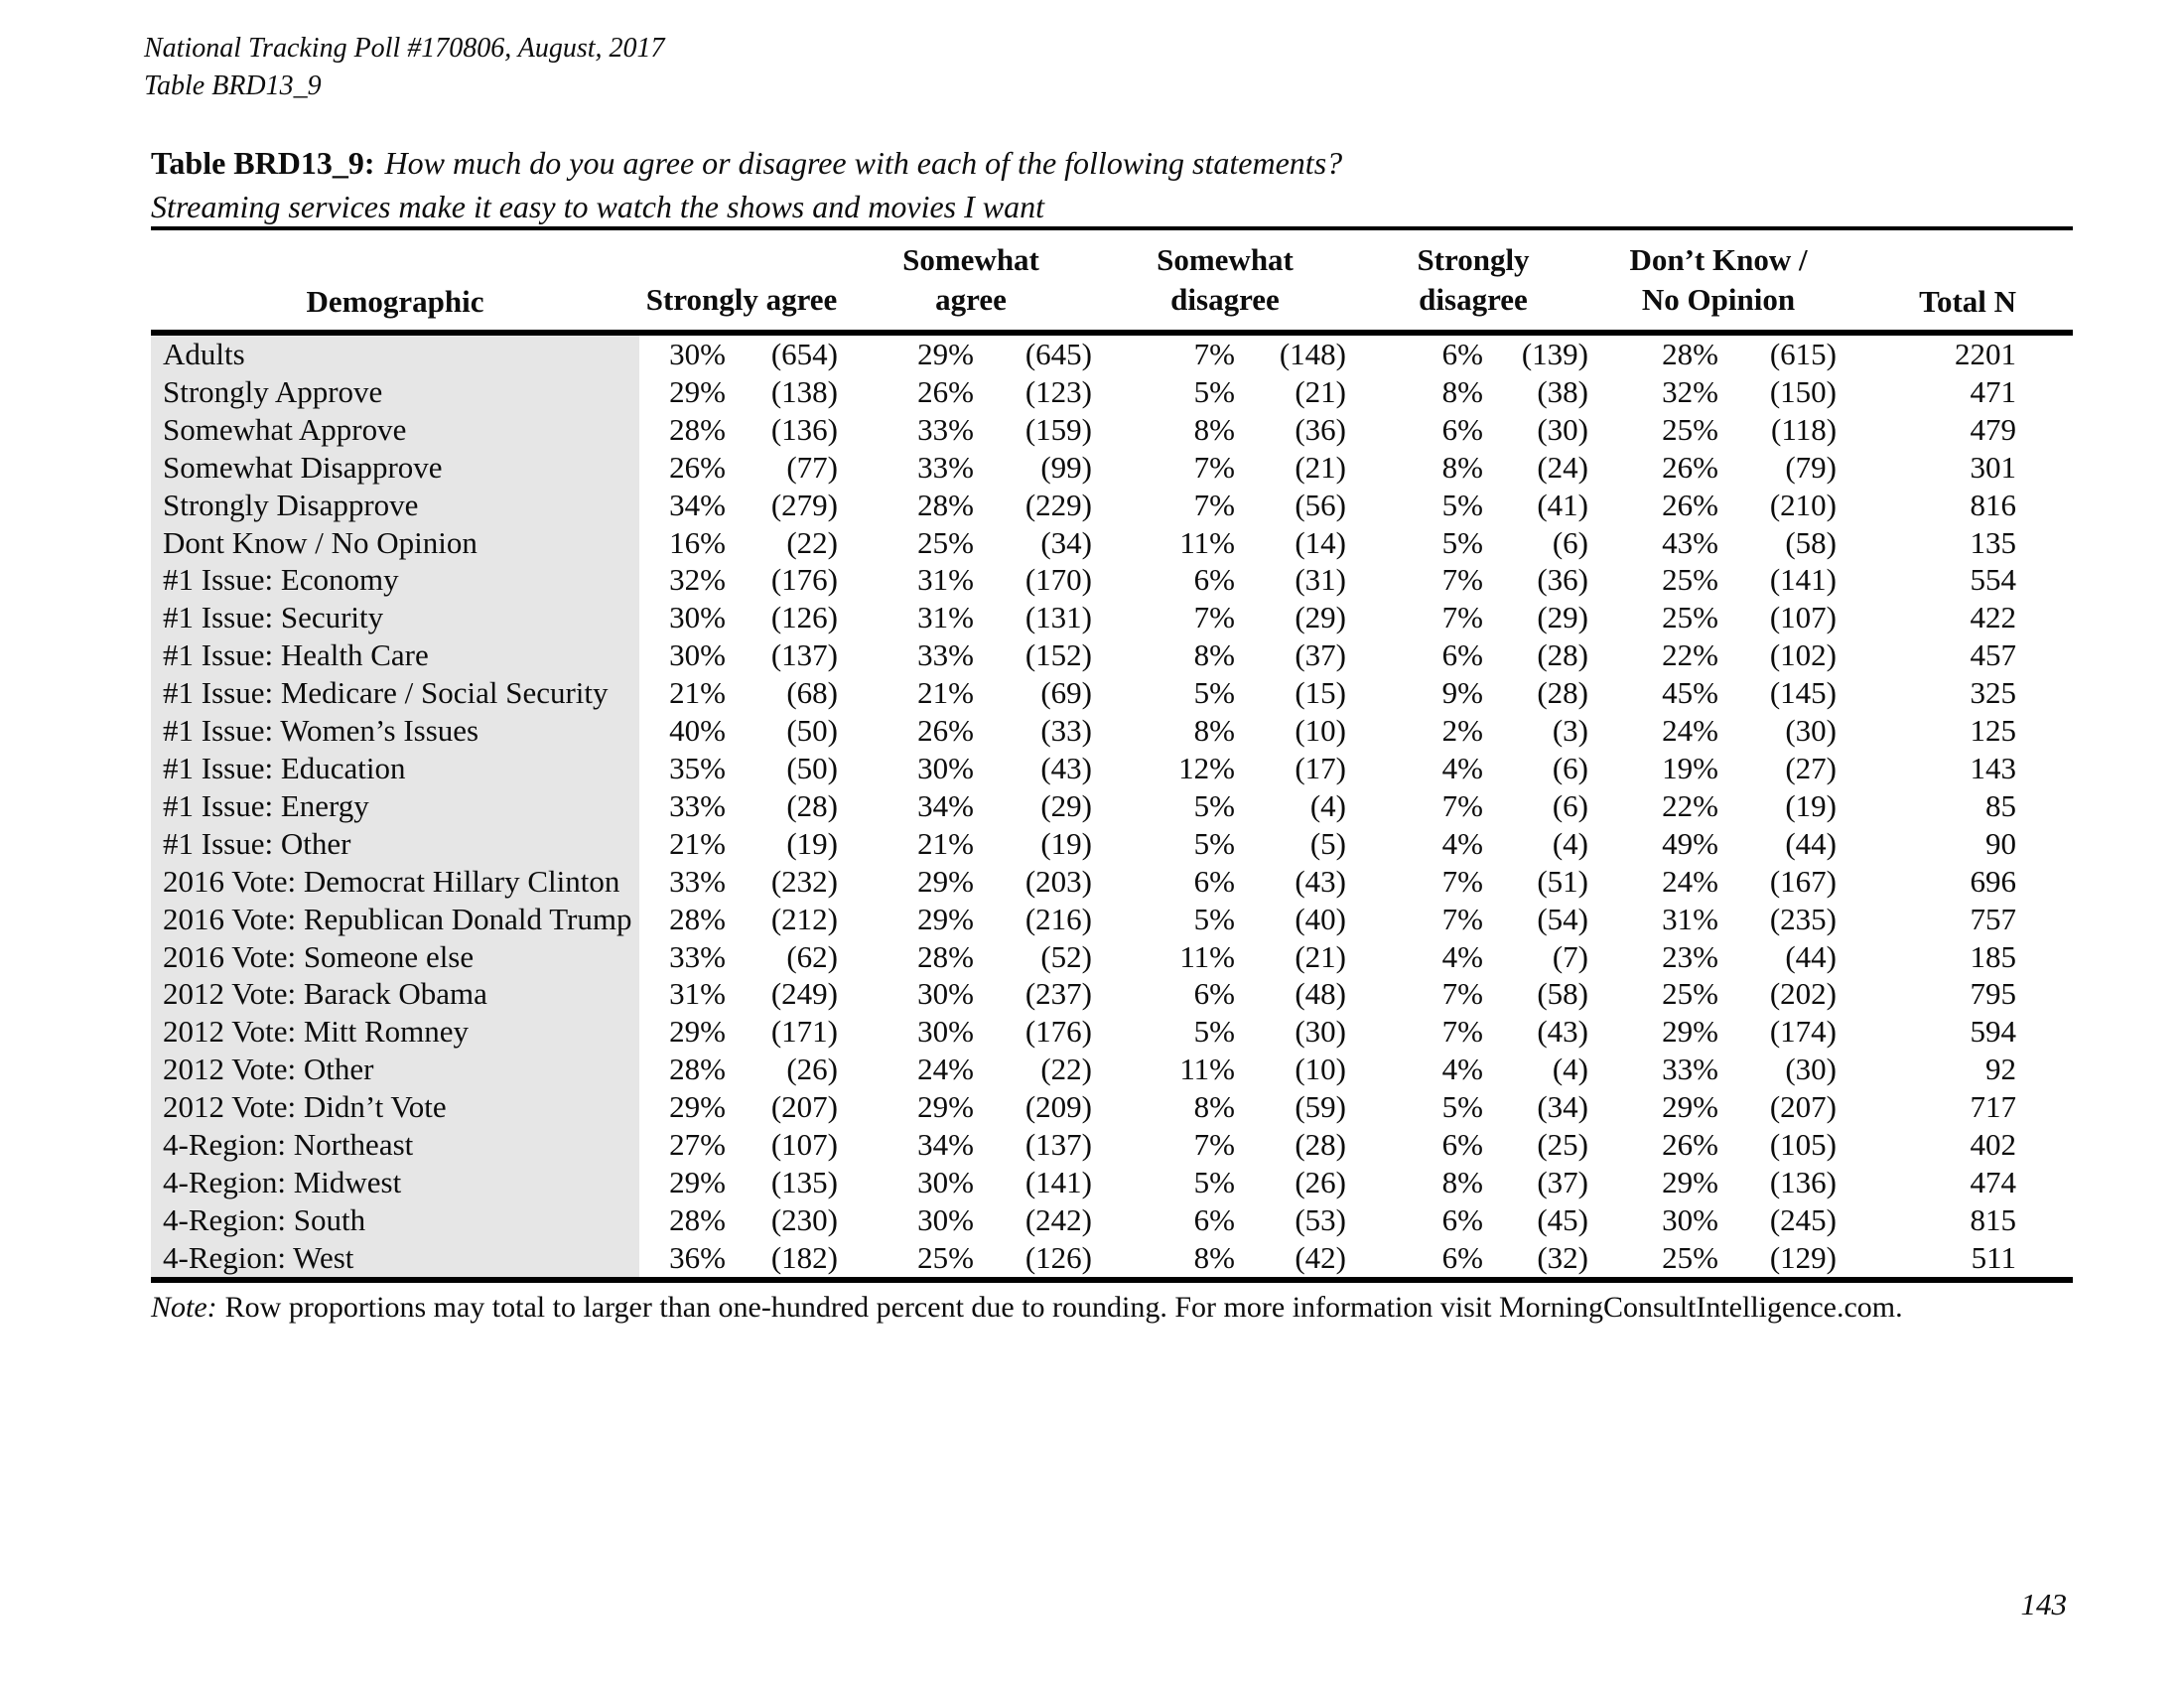 The image size is (2184, 1688). What do you see at coordinates (804, 429) in the screenshot?
I see `count-cell: (136)` at bounding box center [804, 429].